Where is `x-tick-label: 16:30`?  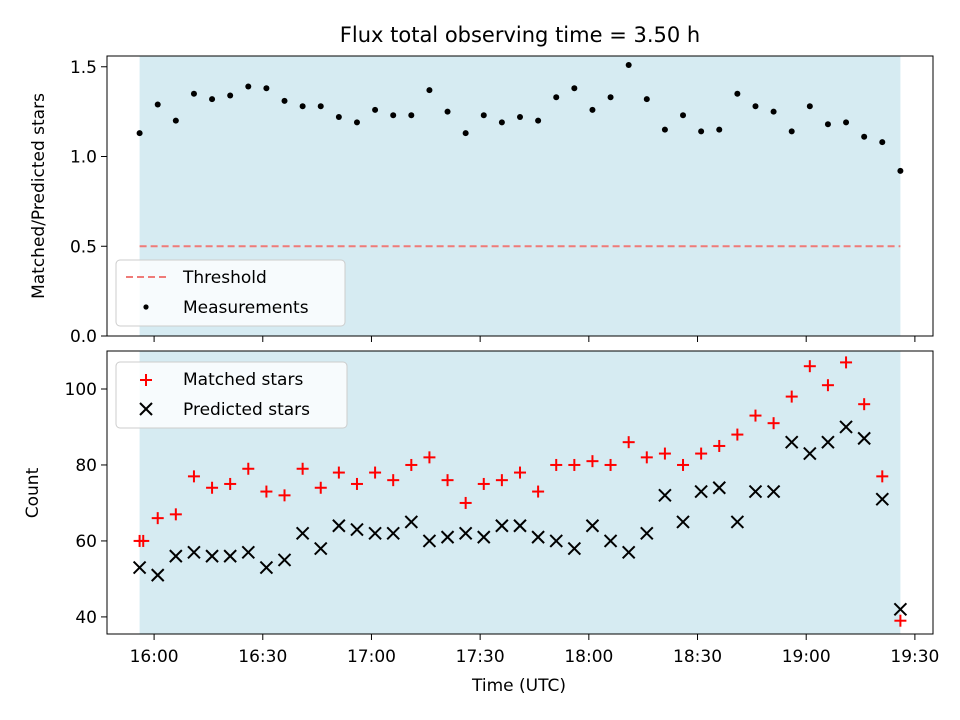 x-tick-label: 16:30 is located at coordinates (262, 657).